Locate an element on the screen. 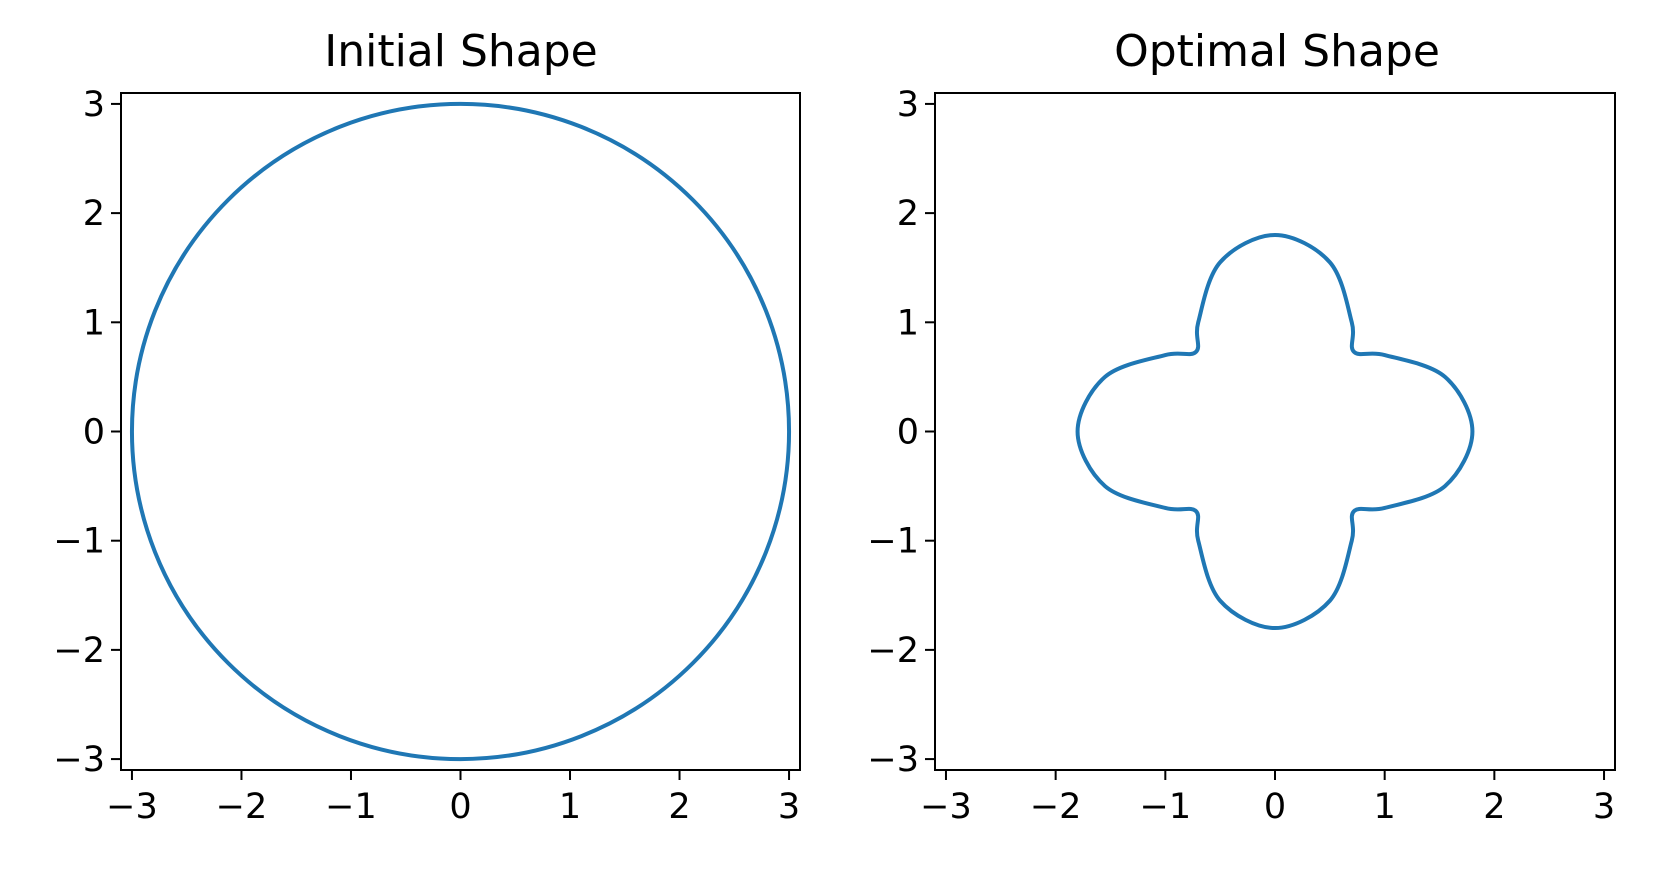 The image size is (1653, 869). subplot-title: Initial Shape is located at coordinates (461, 51).